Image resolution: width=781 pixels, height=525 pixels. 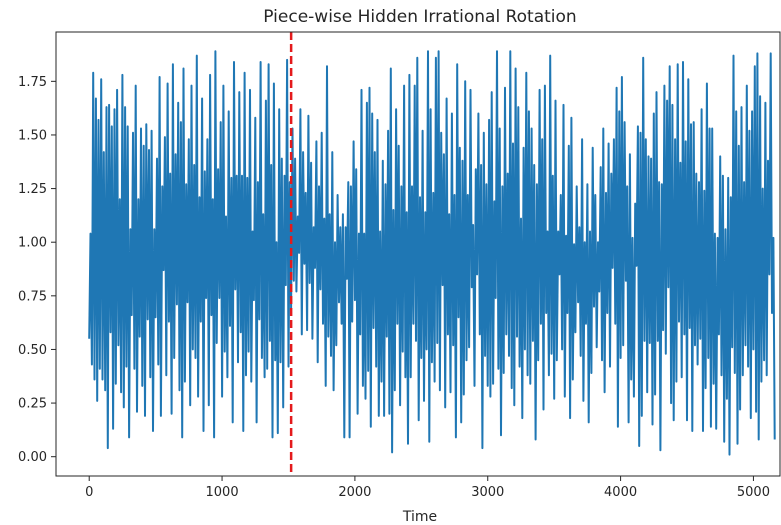 What do you see at coordinates (37, 270) in the screenshot?
I see `y-axis: 0.00 0.25 0.50 0.75 1.00 1.25 1.50 1.75` at bounding box center [37, 270].